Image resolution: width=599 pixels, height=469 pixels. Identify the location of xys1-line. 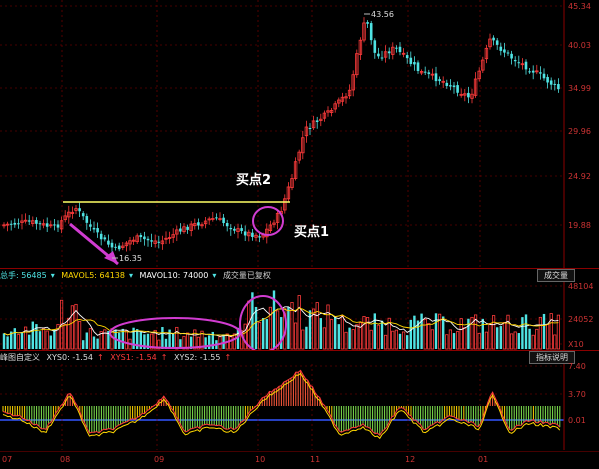
(281, 403).